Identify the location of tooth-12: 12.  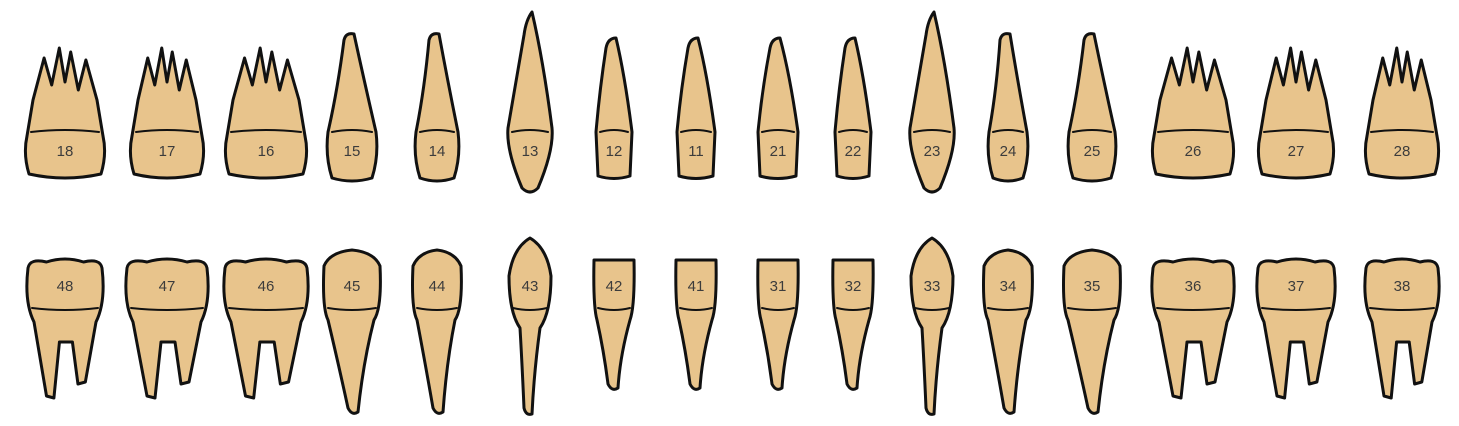
(614, 108).